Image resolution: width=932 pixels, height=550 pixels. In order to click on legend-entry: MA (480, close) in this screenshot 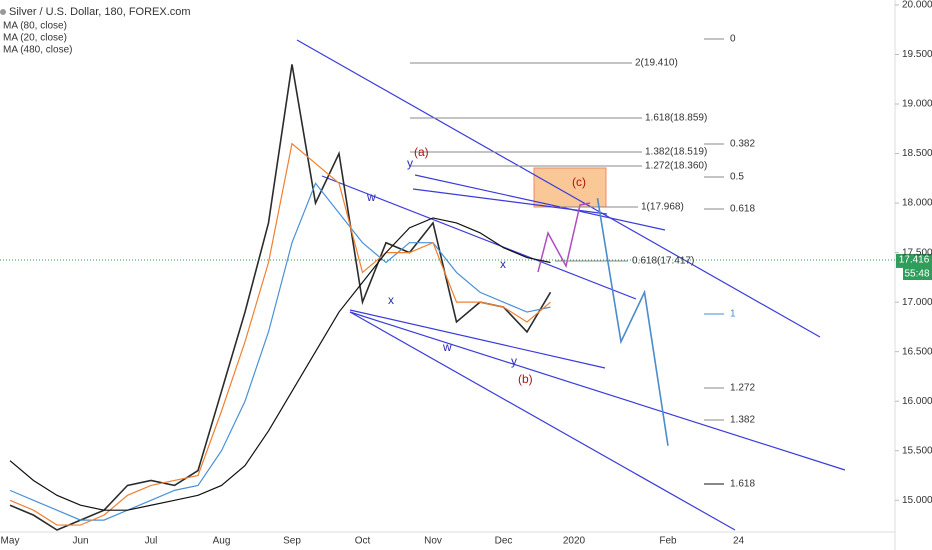, I will do `click(37, 50)`.